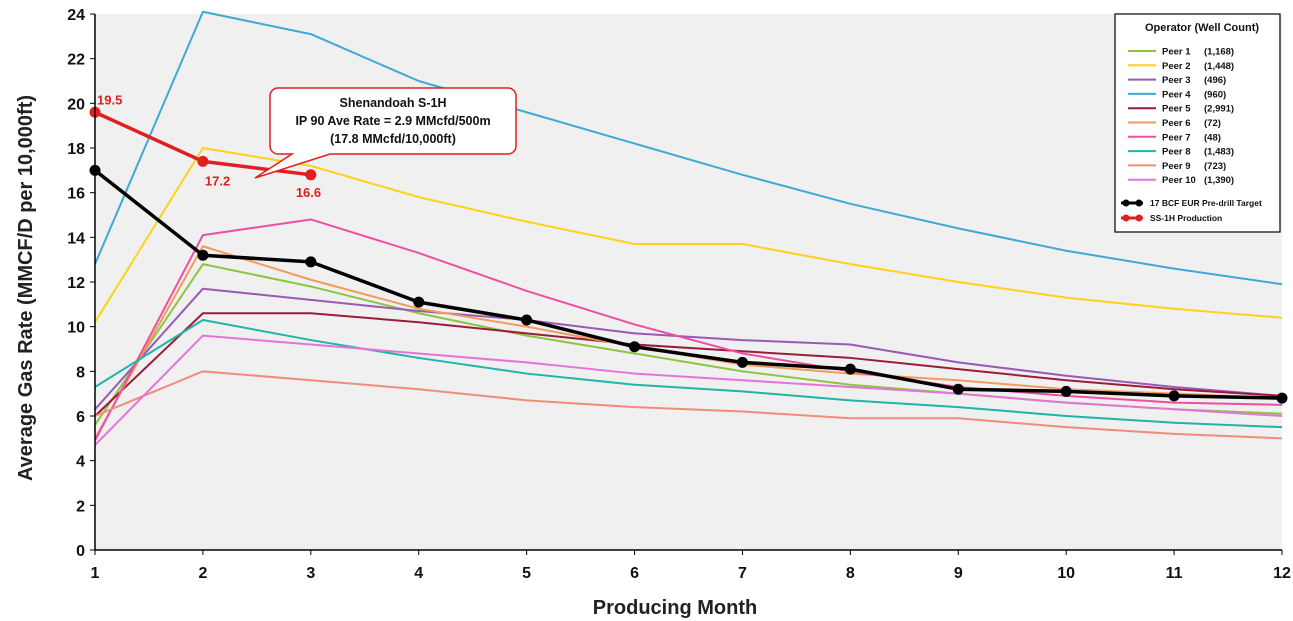 The width and height of the screenshot is (1293, 621). Describe the element at coordinates (76, 15) in the screenshot. I see `y-tick-label: 24` at that location.